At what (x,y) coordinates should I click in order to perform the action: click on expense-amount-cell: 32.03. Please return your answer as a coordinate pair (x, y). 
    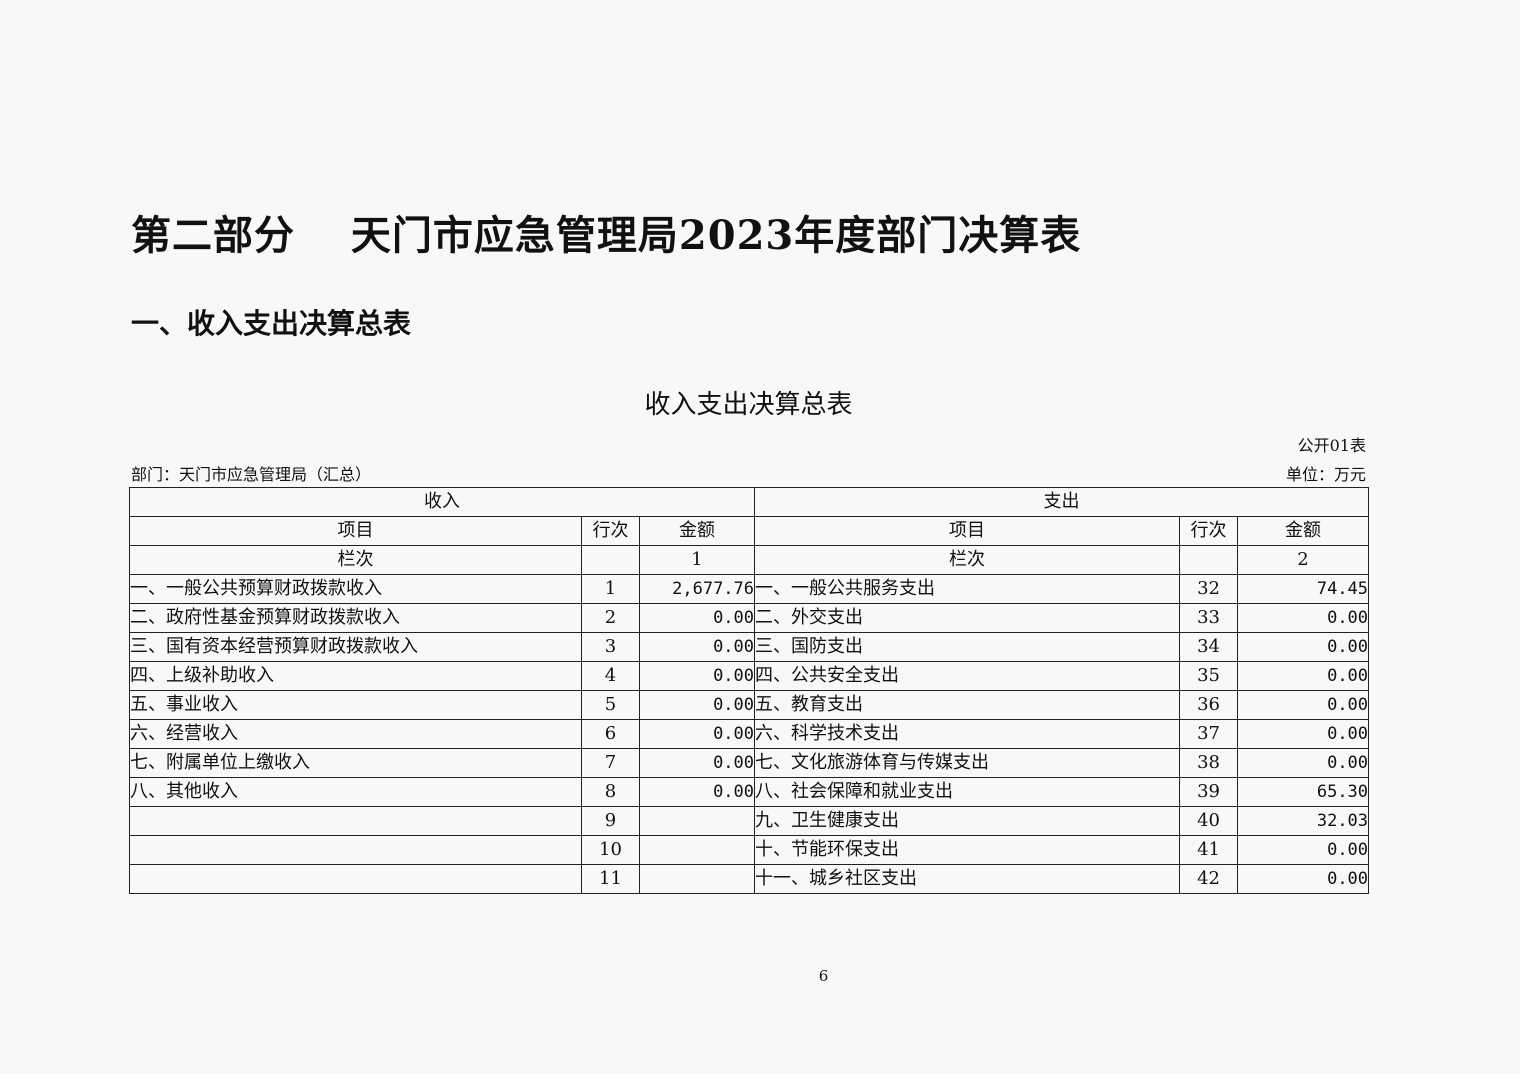
    Looking at the image, I should click on (1303, 821).